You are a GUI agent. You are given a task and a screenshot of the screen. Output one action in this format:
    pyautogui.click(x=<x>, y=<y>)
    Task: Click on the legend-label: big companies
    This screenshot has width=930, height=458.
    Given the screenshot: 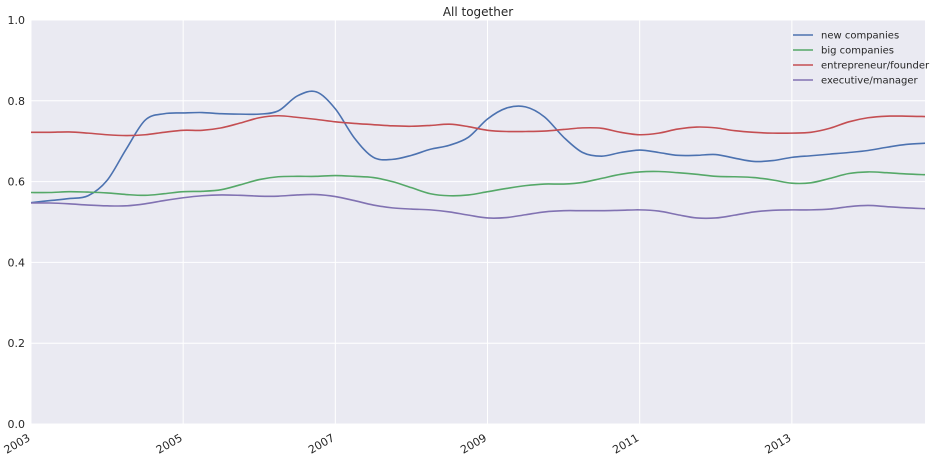 What is the action you would take?
    pyautogui.click(x=857, y=51)
    